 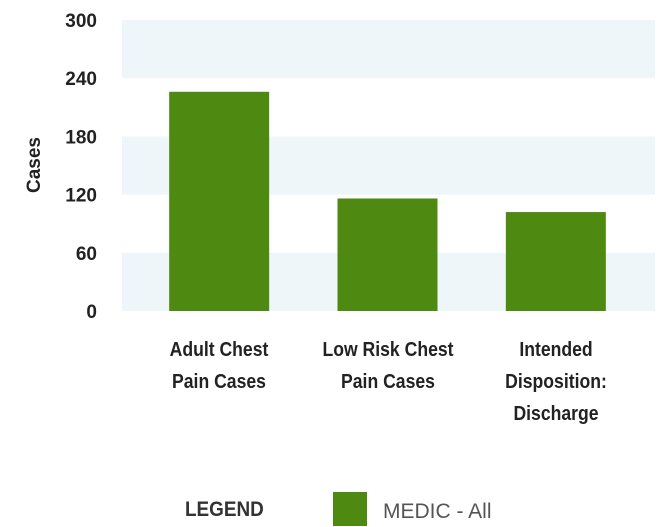 What do you see at coordinates (34, 165) in the screenshot?
I see `y-axis-label: Cases` at bounding box center [34, 165].